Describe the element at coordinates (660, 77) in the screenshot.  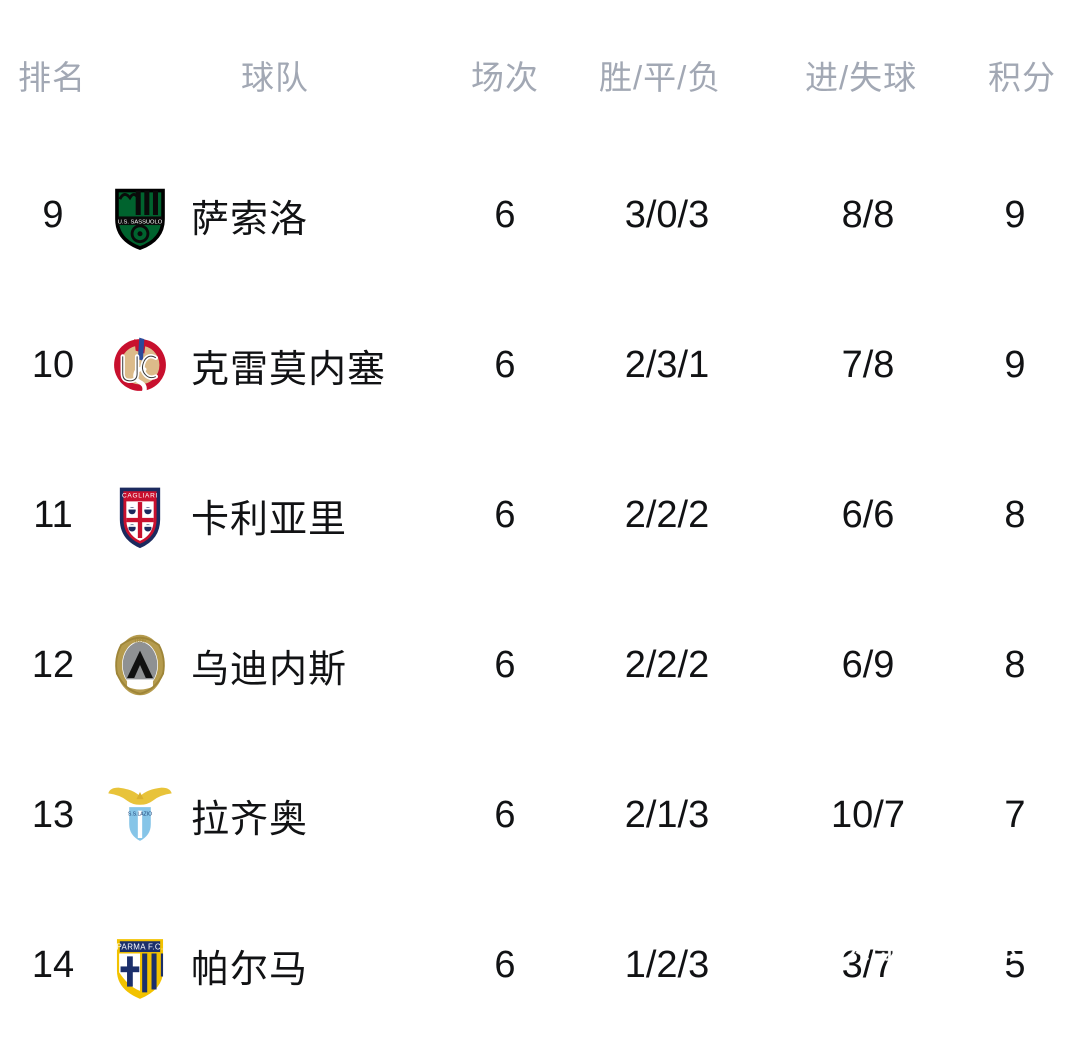
I see `column-header-wdl: 胜/平/负` at that location.